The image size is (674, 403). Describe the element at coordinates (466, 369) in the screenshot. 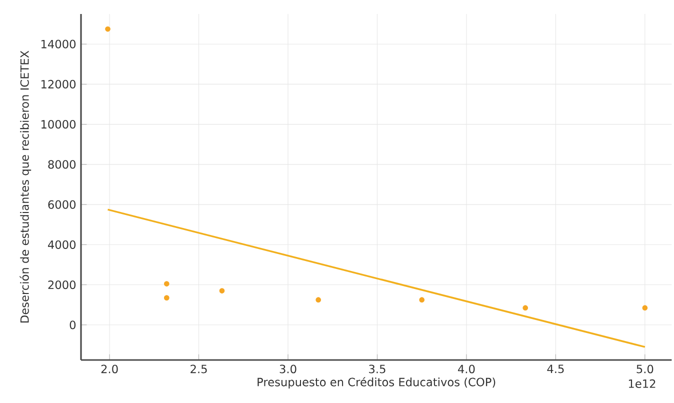

I see `x-tick-label: 4.0` at that location.